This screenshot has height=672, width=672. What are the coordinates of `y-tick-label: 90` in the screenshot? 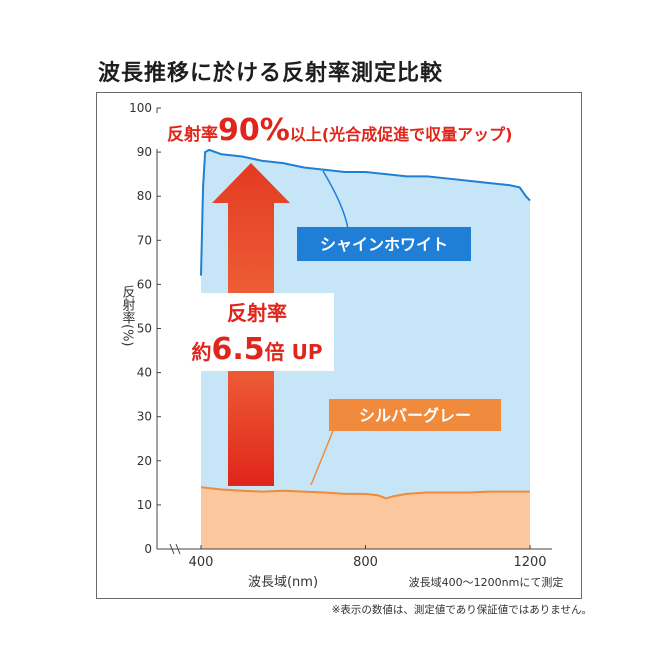 It's located at (144, 152).